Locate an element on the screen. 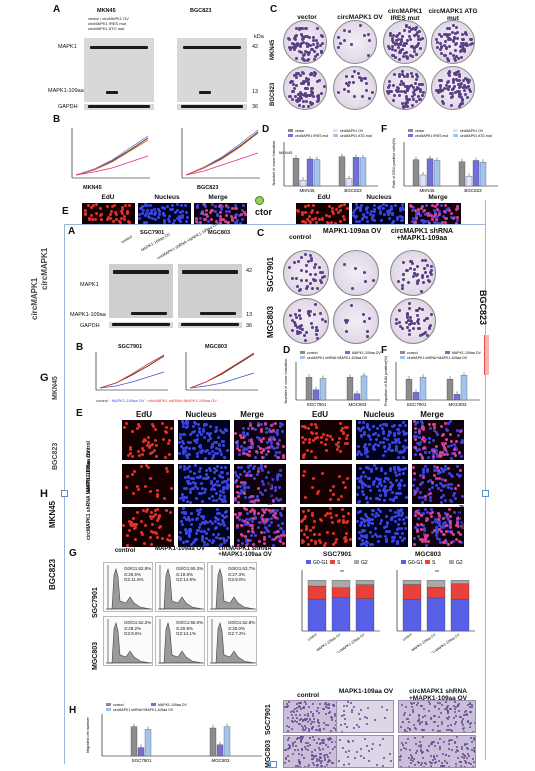 This screenshot has width=535, height=771. g-header: control is located at coordinates (125, 551).